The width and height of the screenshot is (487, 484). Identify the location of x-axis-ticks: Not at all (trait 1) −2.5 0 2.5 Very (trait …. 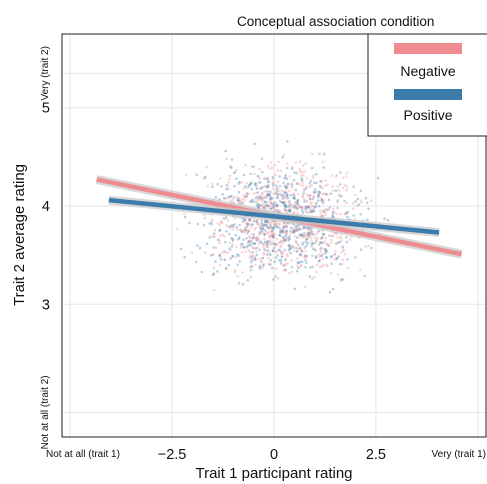
(266, 455).